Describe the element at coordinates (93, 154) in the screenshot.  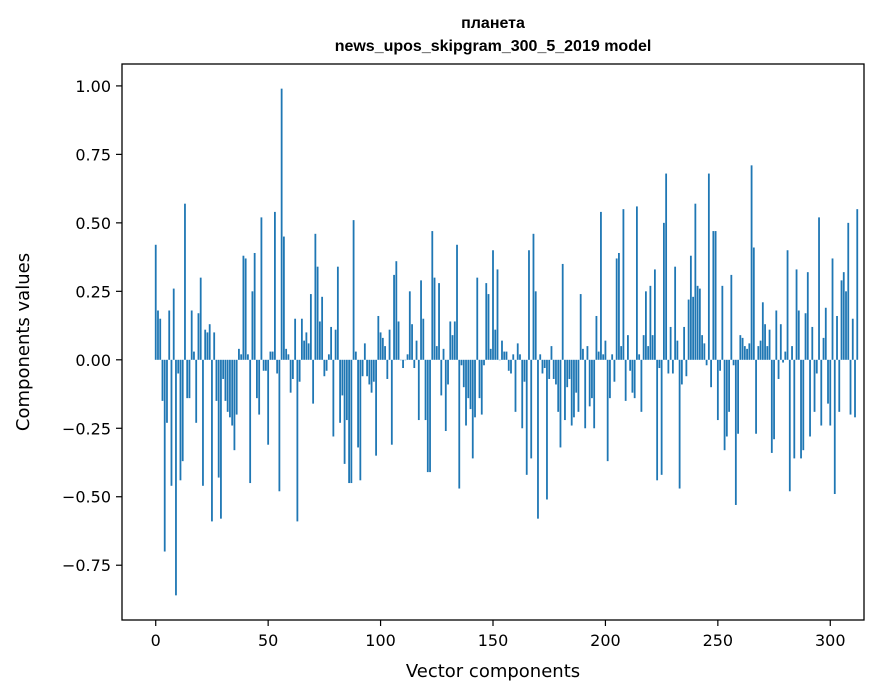
I see `y-tick-label: 0.75` at that location.